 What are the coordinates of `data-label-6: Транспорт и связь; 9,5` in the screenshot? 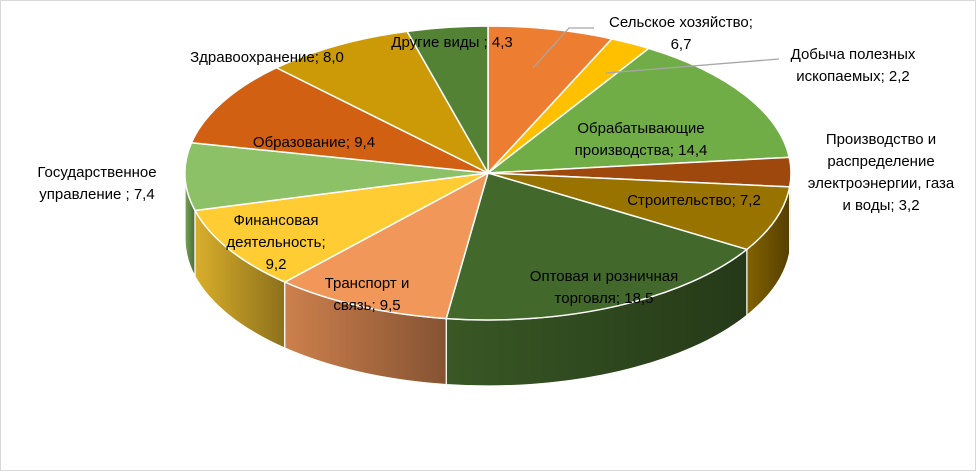 It's located at (367, 294).